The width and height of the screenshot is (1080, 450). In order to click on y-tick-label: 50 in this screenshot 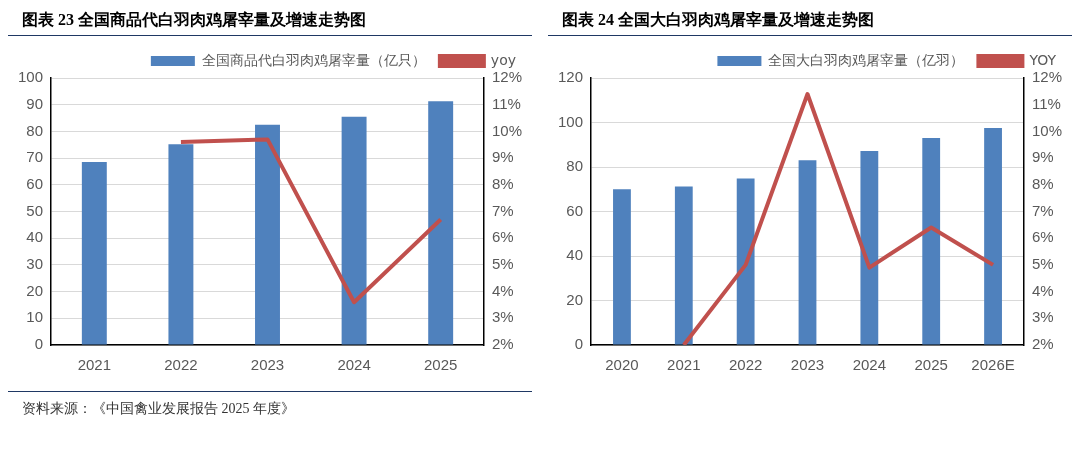, I will do `click(35, 210)`.